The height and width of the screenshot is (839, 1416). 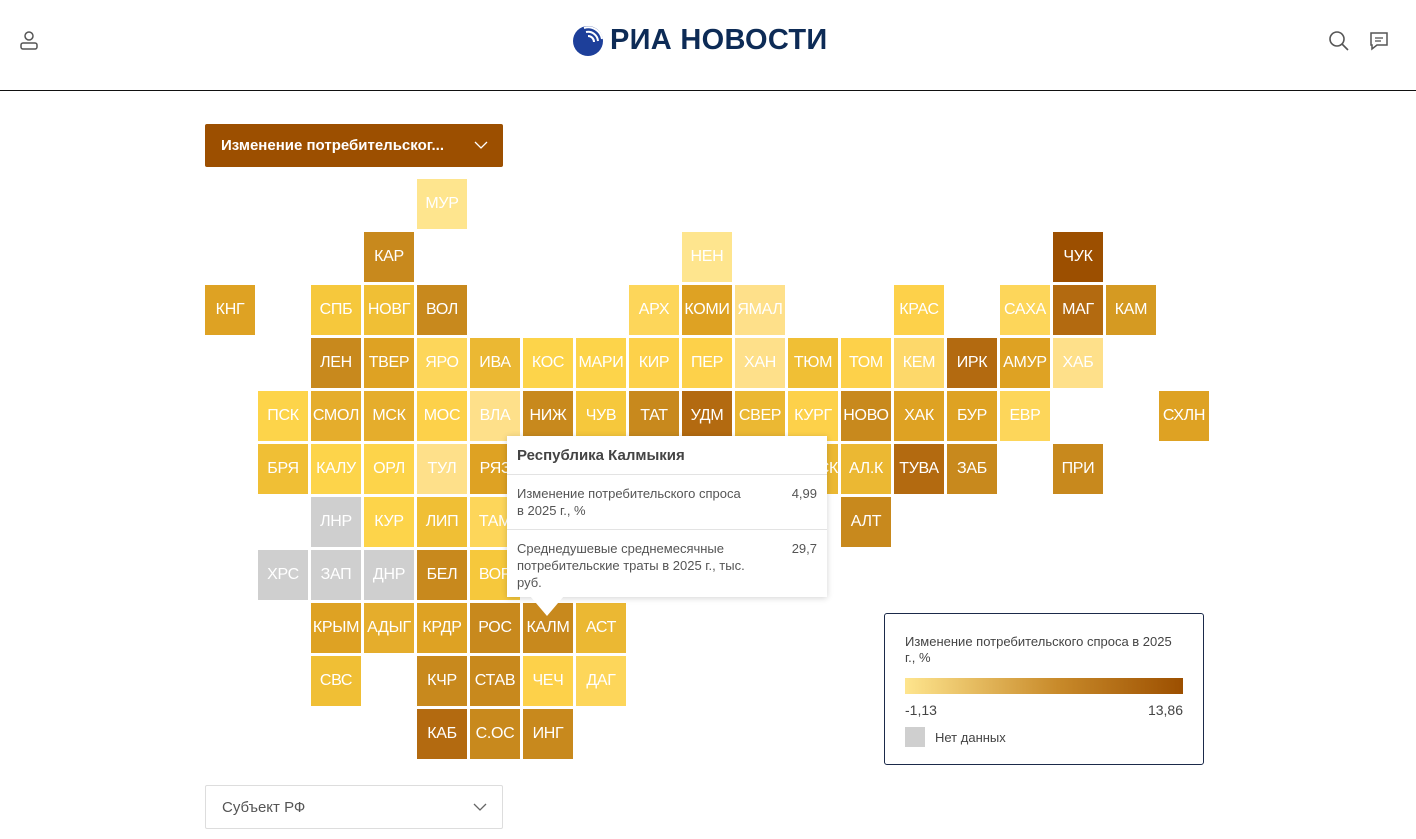 I want to click on legend-gradient, so click(x=1044, y=686).